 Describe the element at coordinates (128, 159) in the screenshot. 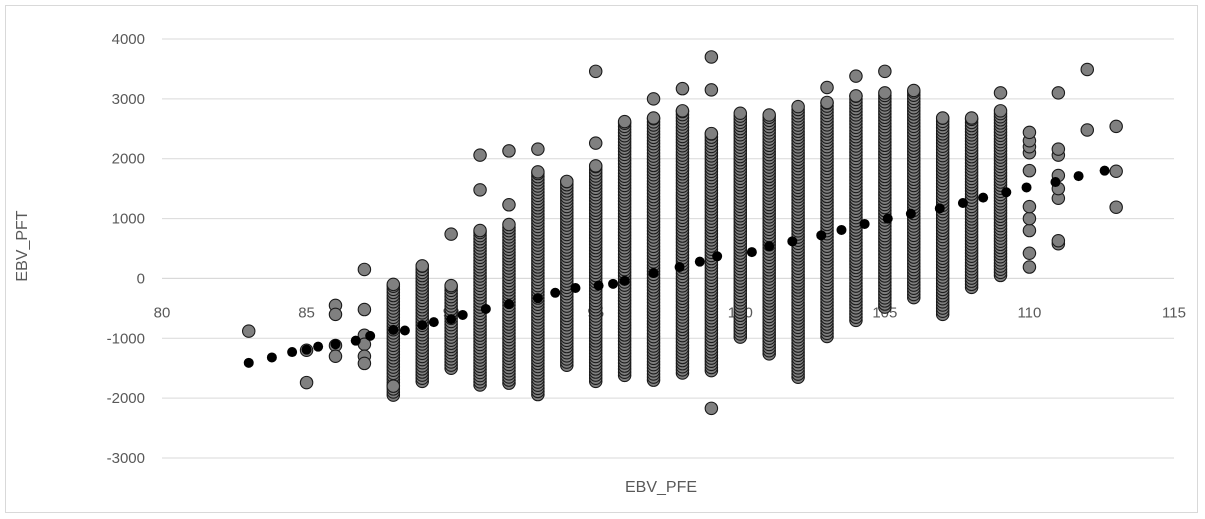

I see `y-tick-label: 2000` at that location.